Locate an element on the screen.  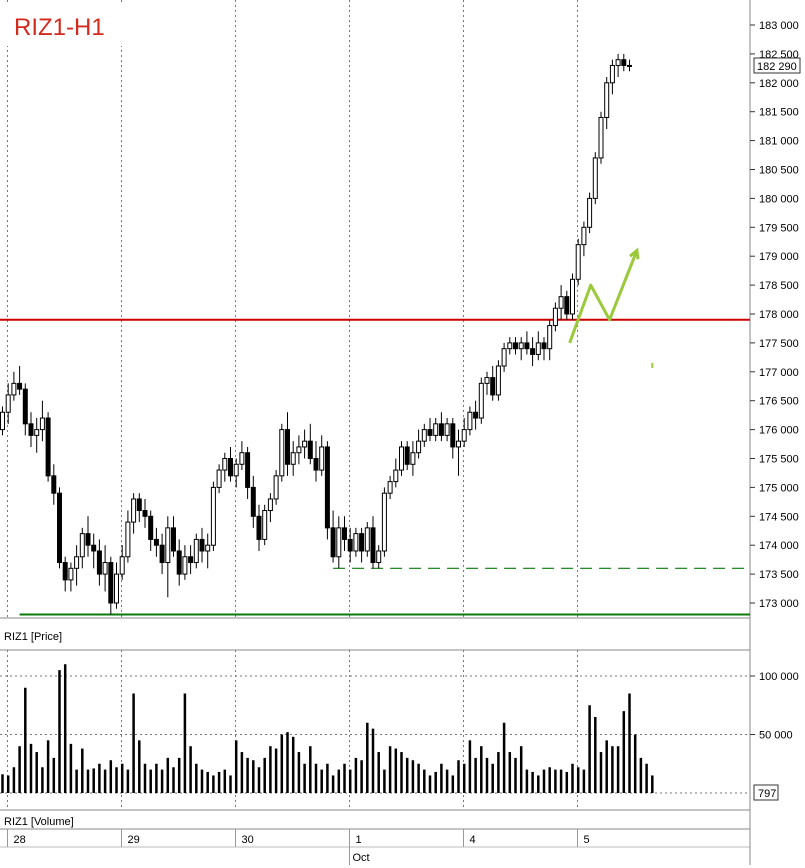
time-tick-label: 1 is located at coordinates (359, 840).